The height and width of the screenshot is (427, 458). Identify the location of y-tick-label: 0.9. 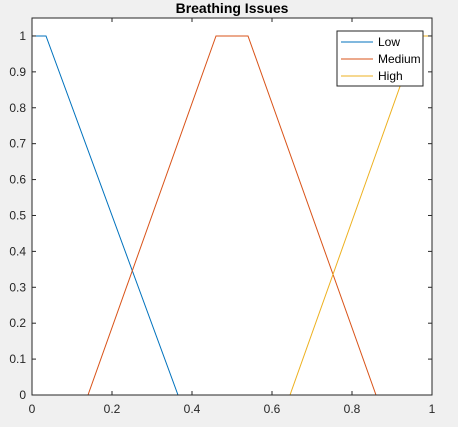
(17, 72).